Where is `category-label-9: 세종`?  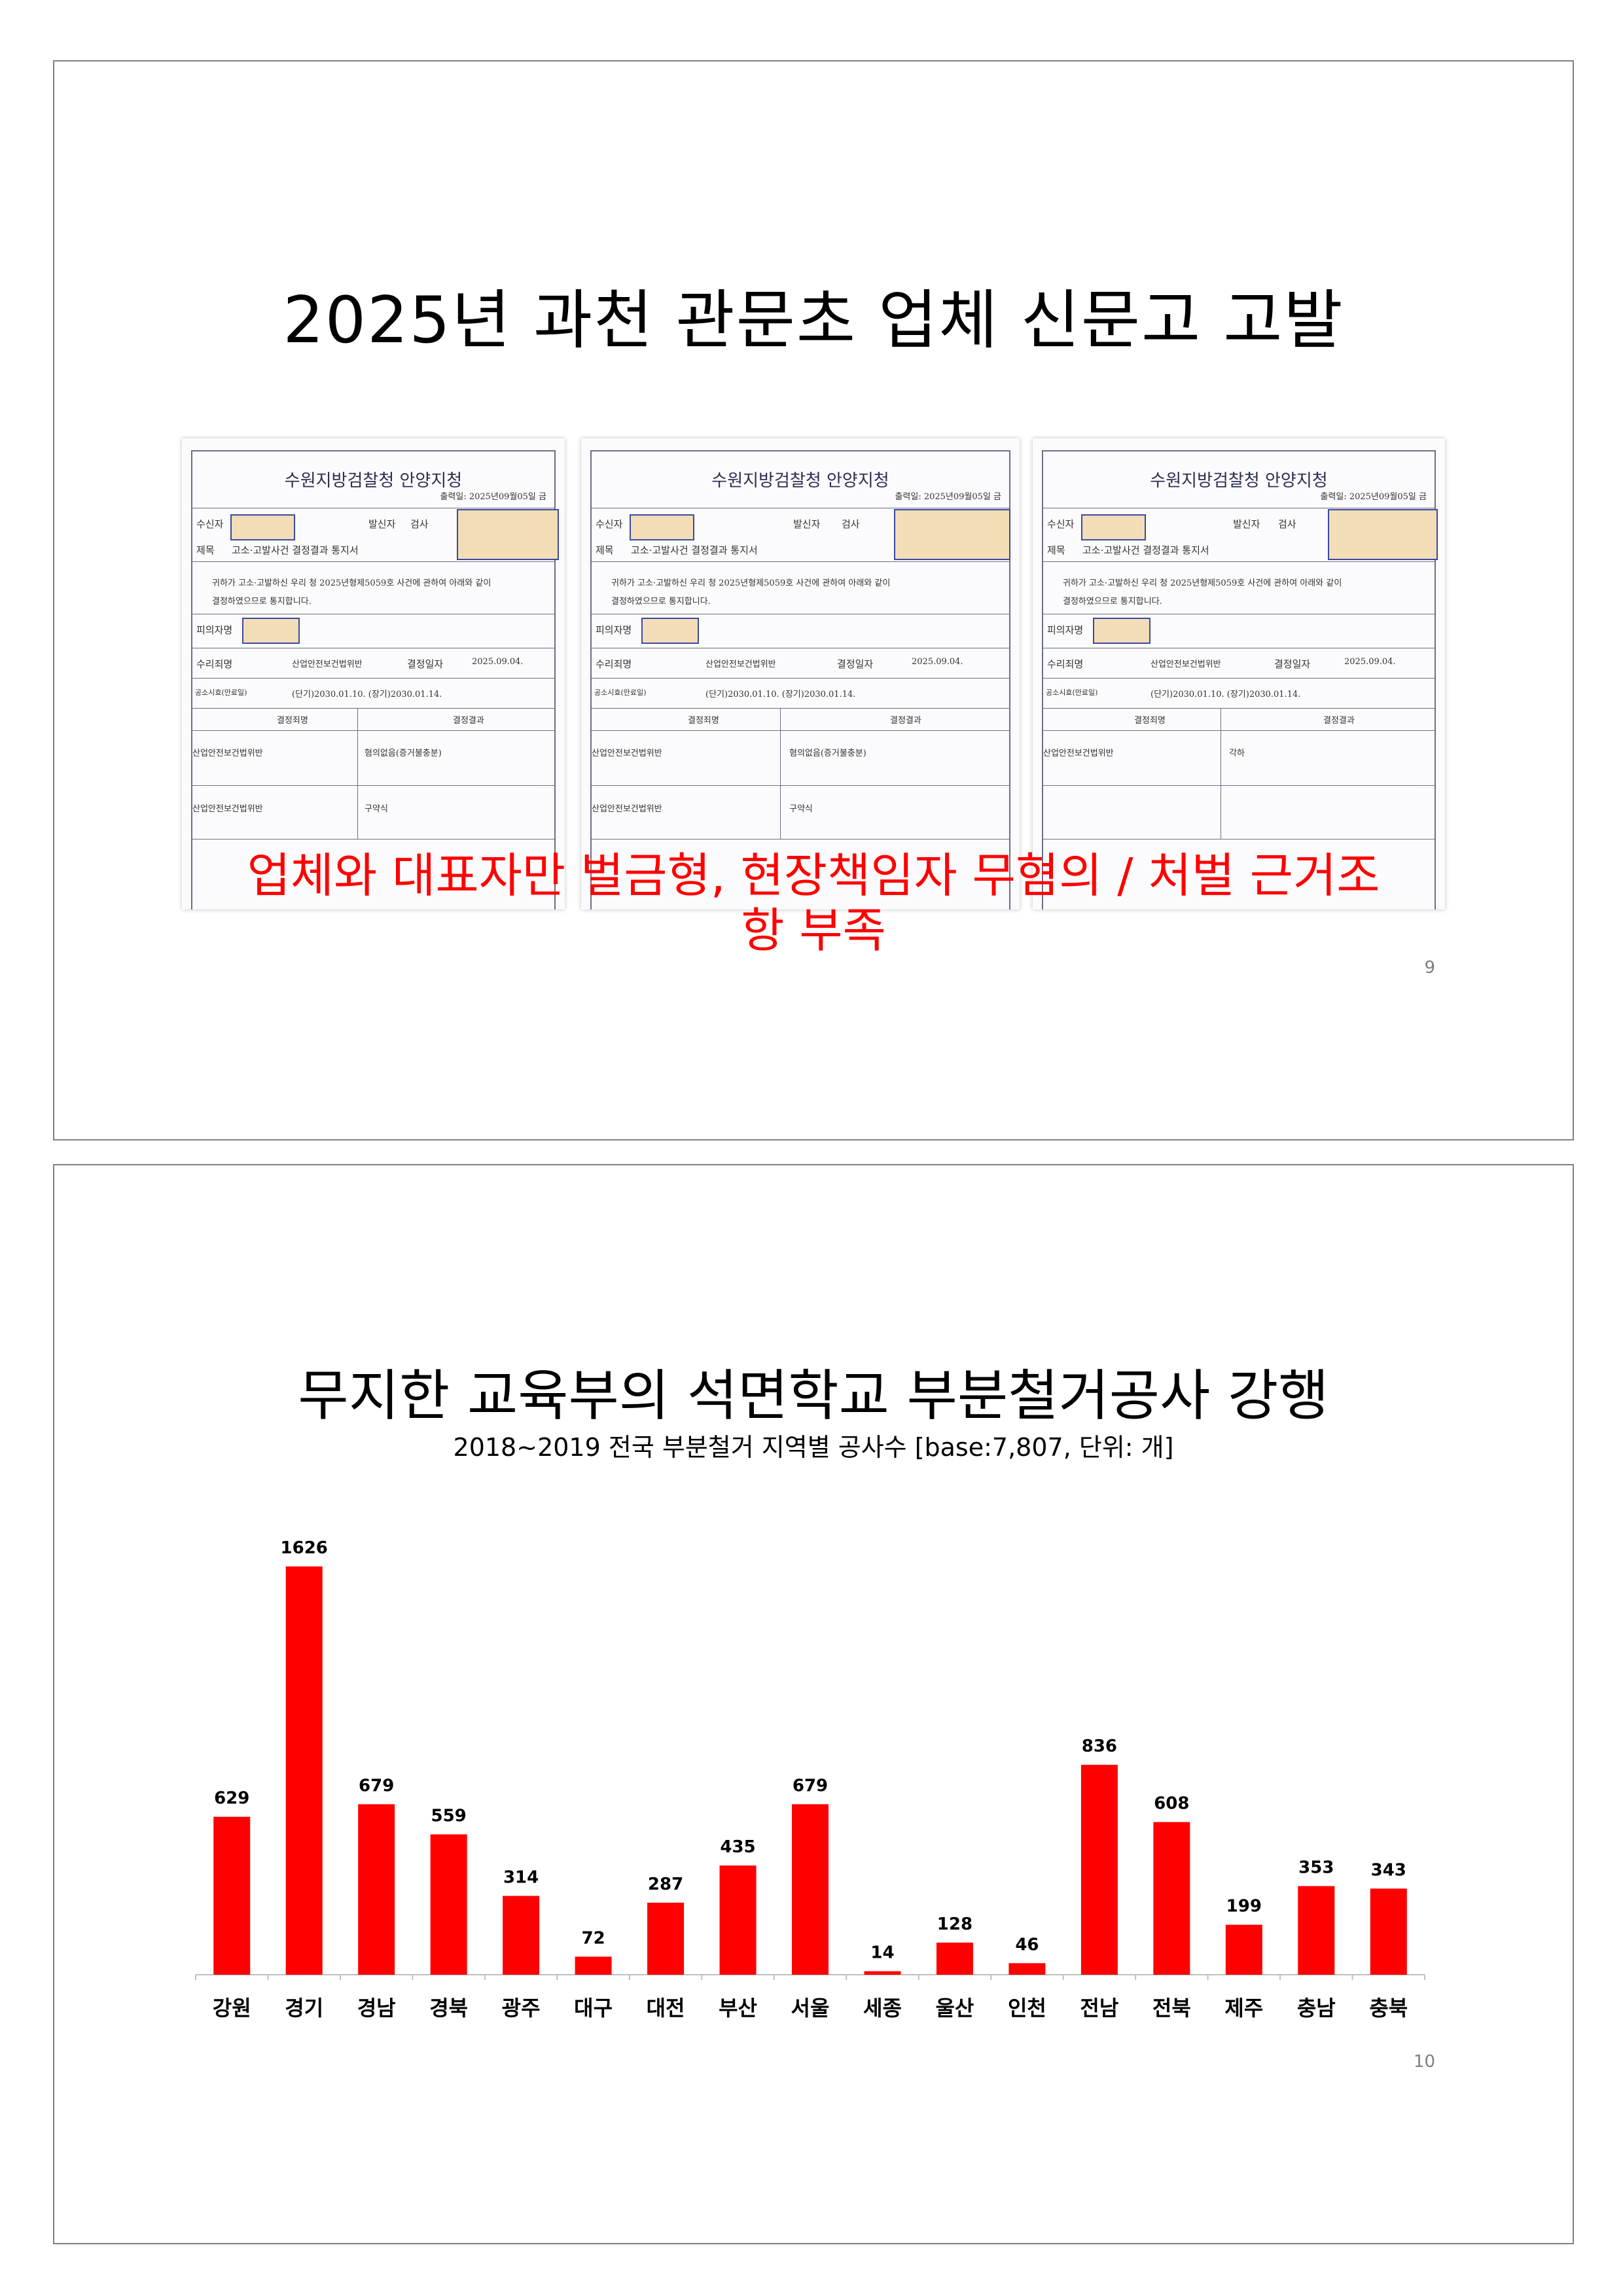
category-label-9: 세종 is located at coordinates (882, 2008).